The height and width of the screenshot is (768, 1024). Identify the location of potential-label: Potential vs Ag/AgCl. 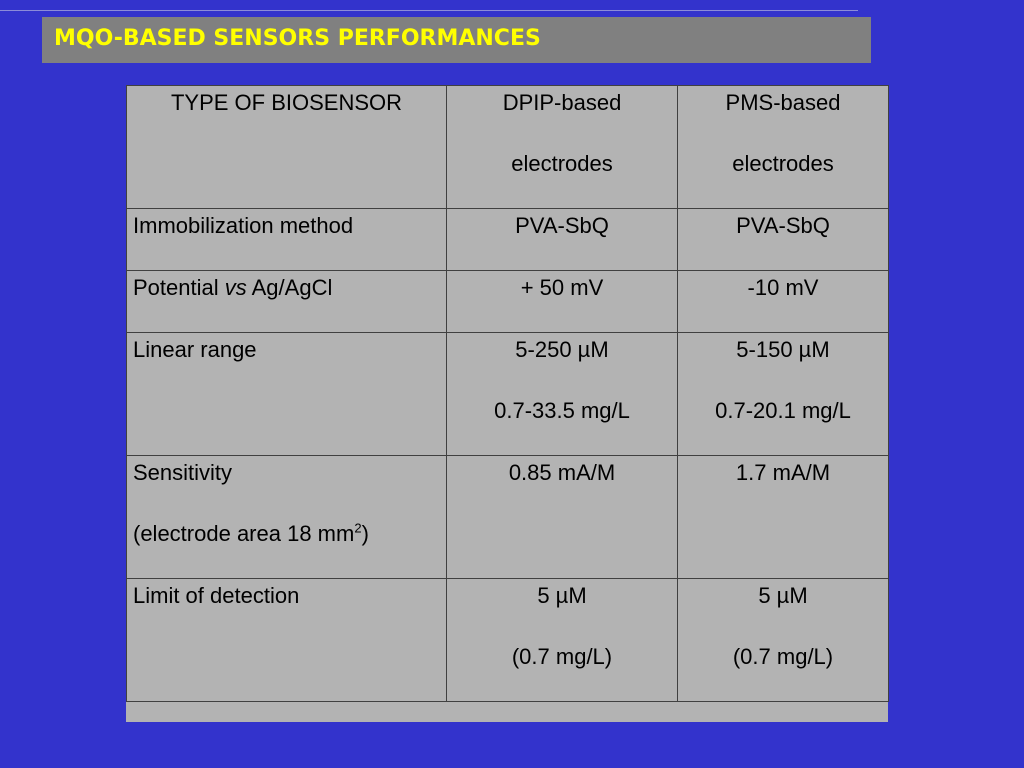
(286, 301).